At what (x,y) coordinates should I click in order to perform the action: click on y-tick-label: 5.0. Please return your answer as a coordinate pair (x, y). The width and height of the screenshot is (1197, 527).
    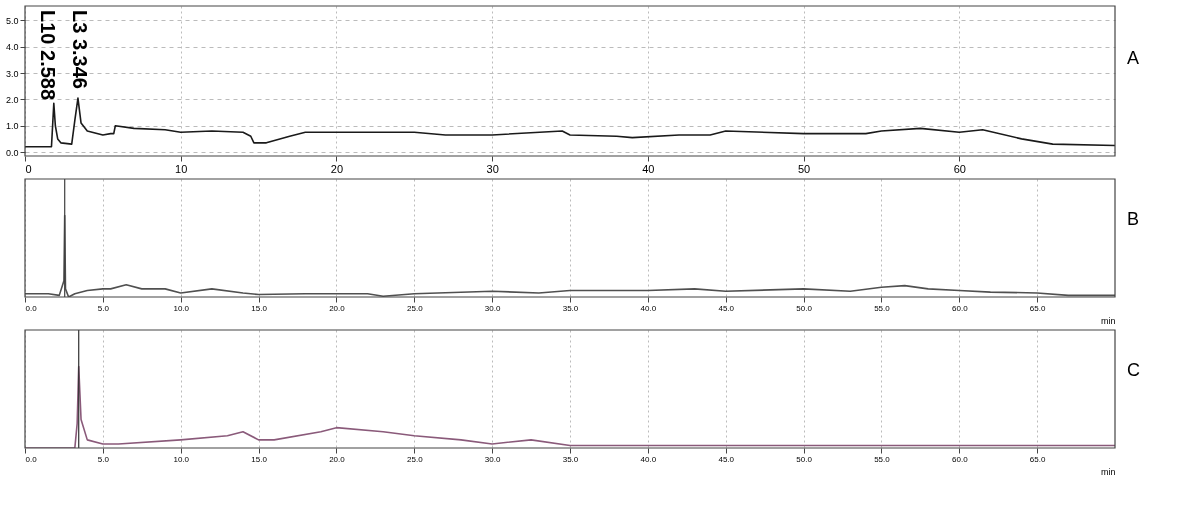
    Looking at the image, I should click on (12, 20).